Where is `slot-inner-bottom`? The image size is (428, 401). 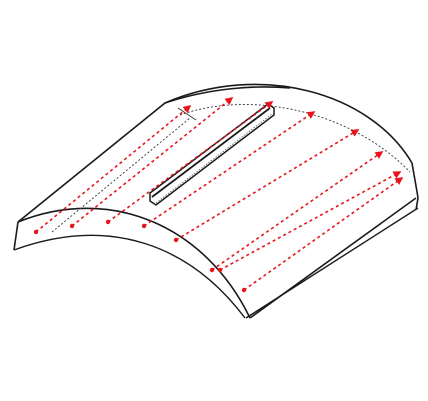 slot-inner-bottom is located at coordinates (214, 158).